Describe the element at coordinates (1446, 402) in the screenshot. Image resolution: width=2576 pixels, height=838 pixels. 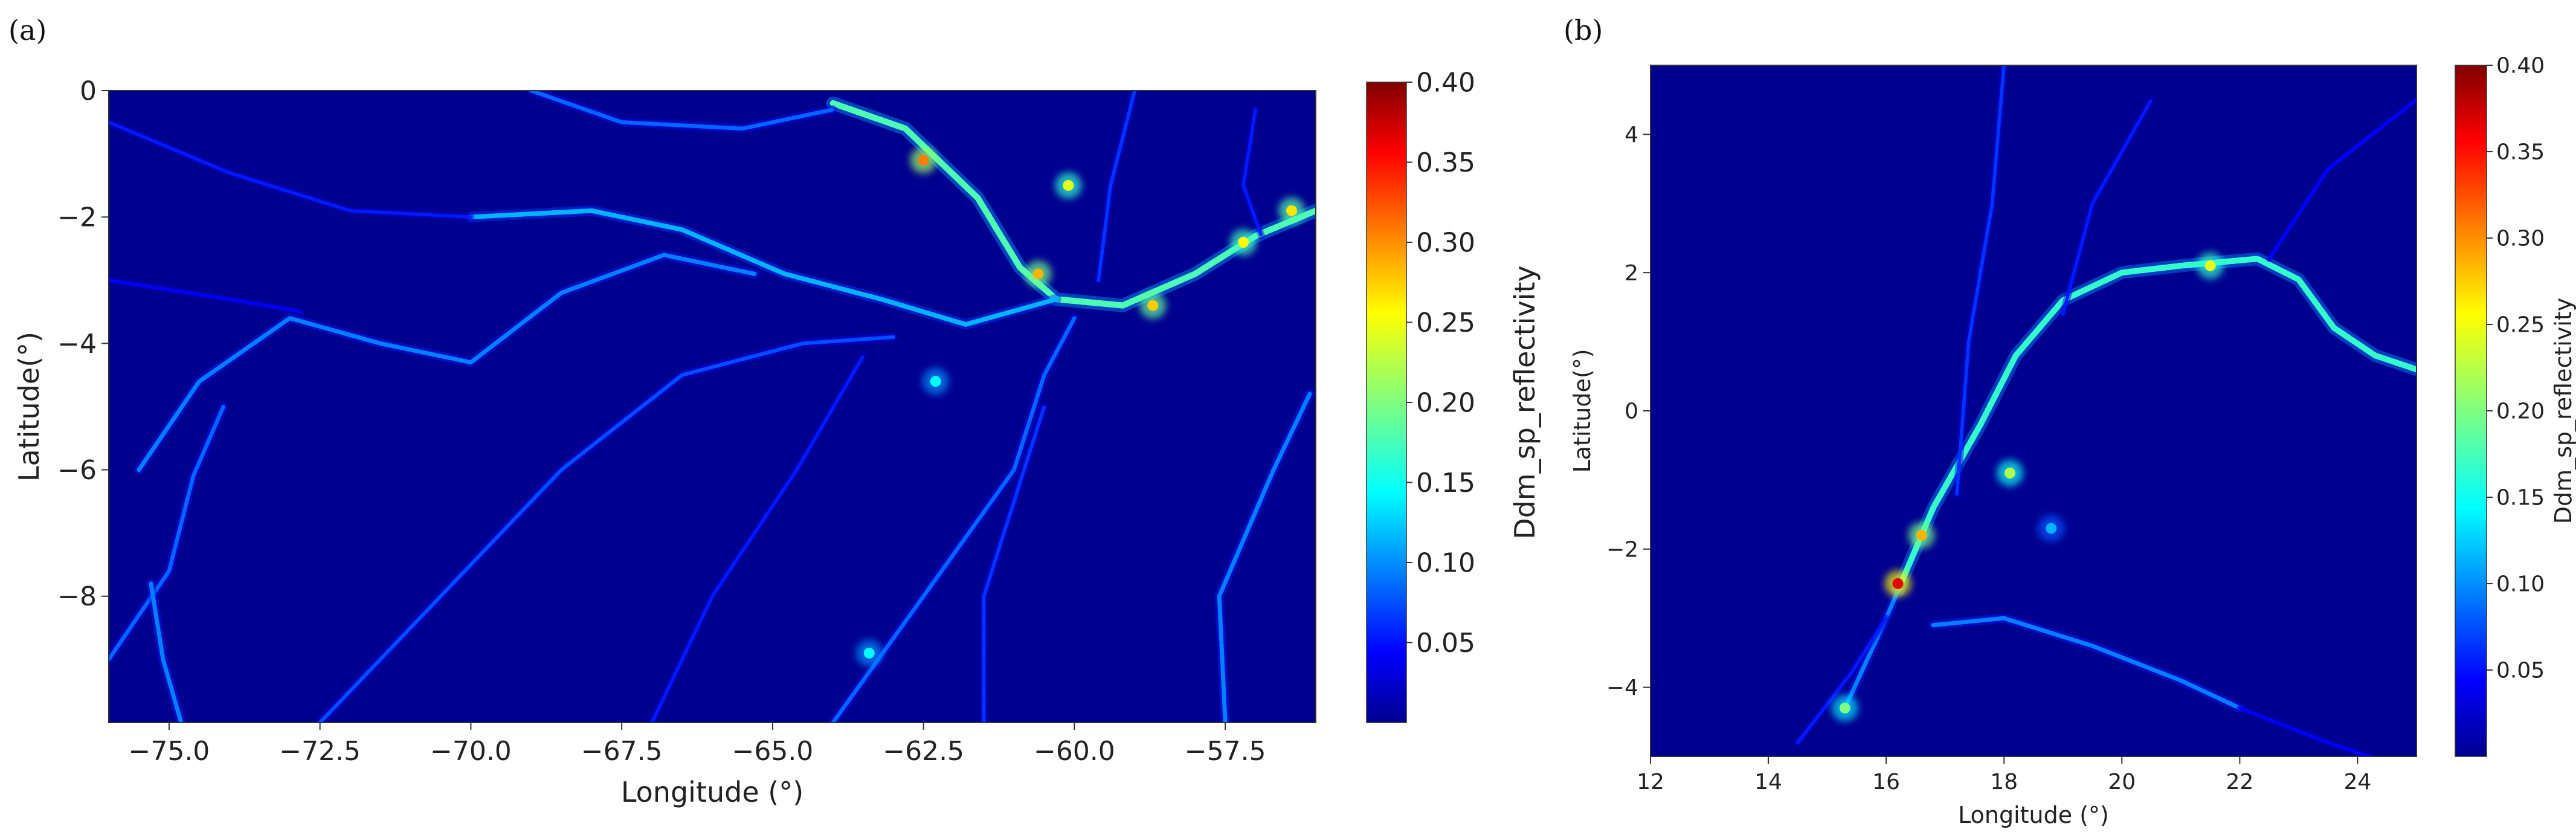
I see `panel-a-colorbar-tick-label: 0.20` at that location.